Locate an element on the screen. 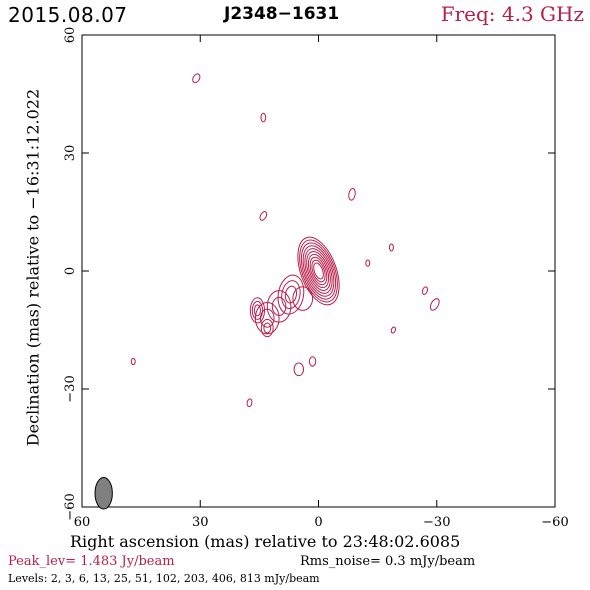 This screenshot has width=590, height=590. observation-date: 2015.08.07 is located at coordinates (68, 15).